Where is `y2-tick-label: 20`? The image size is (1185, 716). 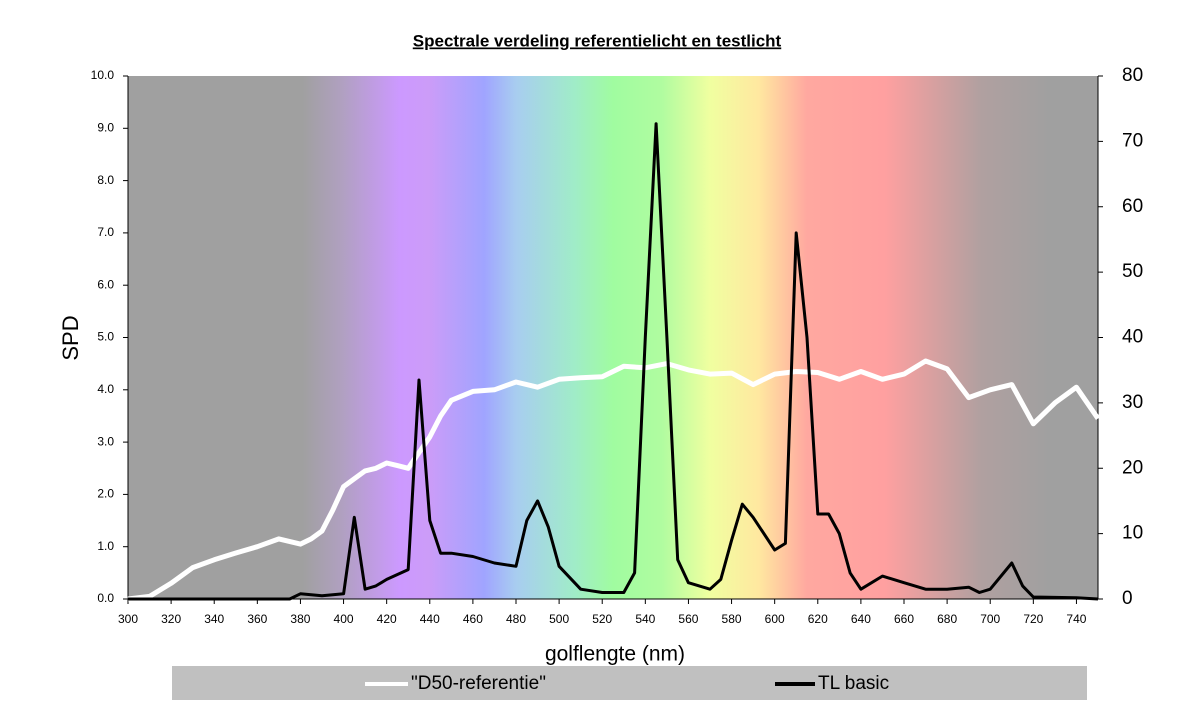
y2-tick-label: 20 is located at coordinates (1132, 467).